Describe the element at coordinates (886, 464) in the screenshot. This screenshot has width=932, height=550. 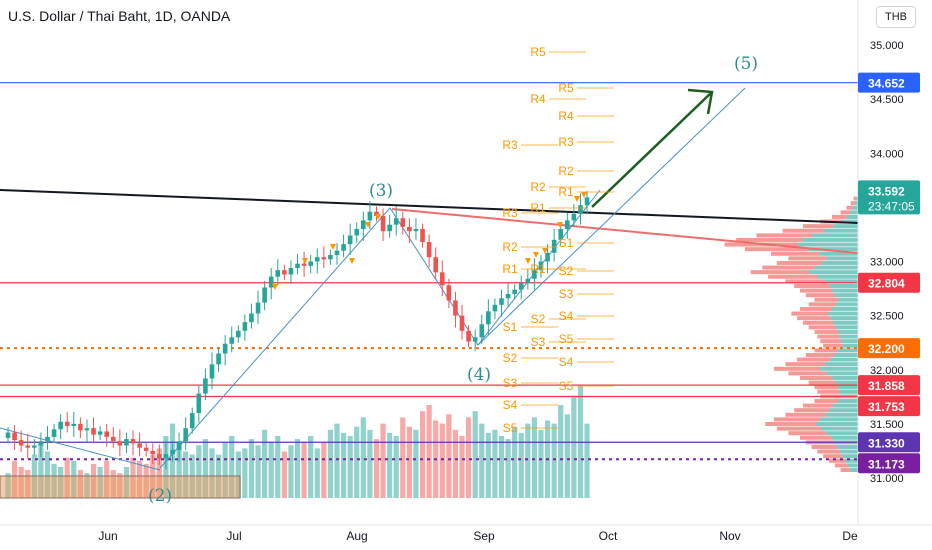
I see `price-badge-label: 31.173` at that location.